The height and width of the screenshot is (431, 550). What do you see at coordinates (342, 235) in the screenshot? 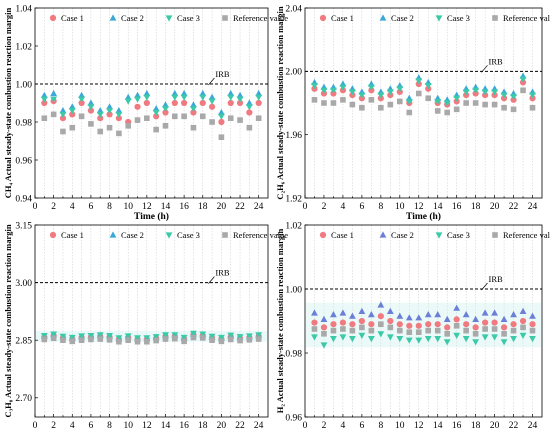
I see `legend-entry: Case 1` at bounding box center [342, 235].